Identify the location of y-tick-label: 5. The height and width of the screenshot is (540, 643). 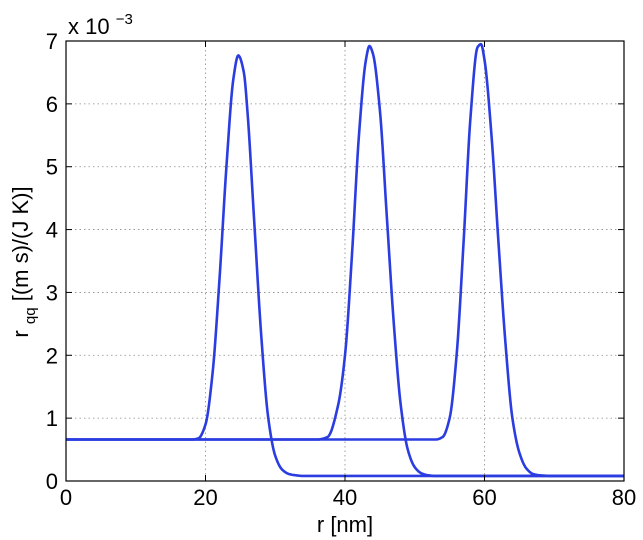
(52, 167).